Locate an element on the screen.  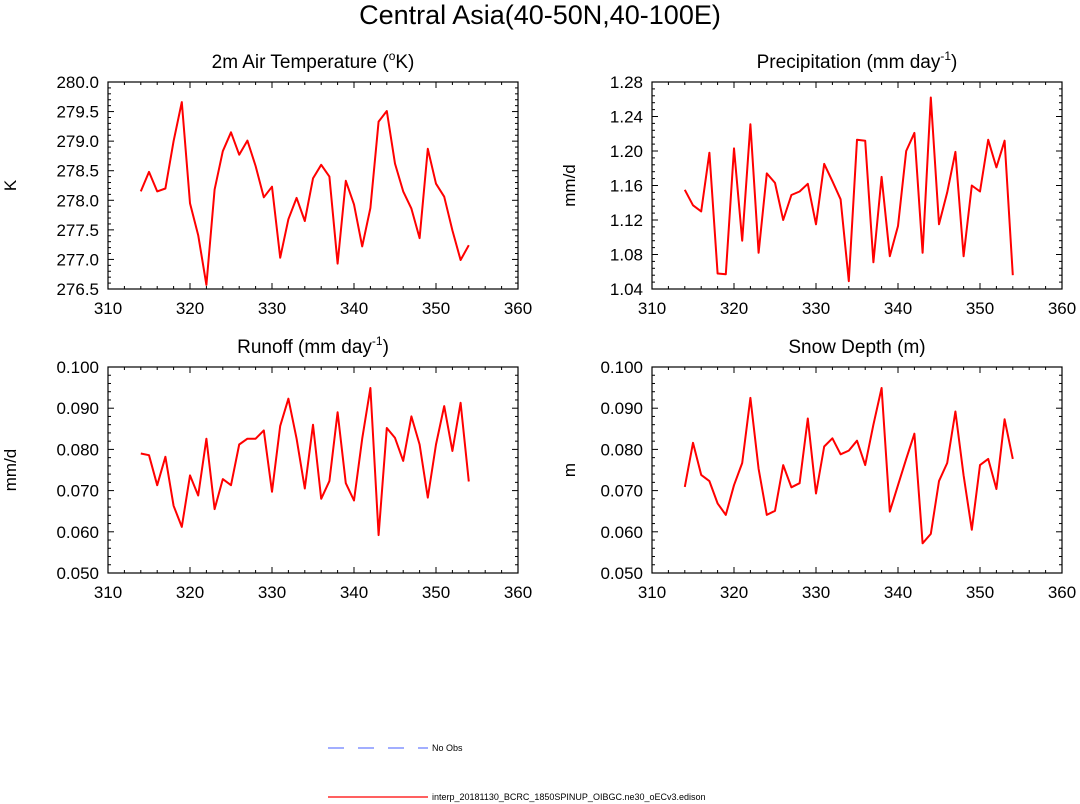
y-axis-label: m is located at coordinates (569, 470).